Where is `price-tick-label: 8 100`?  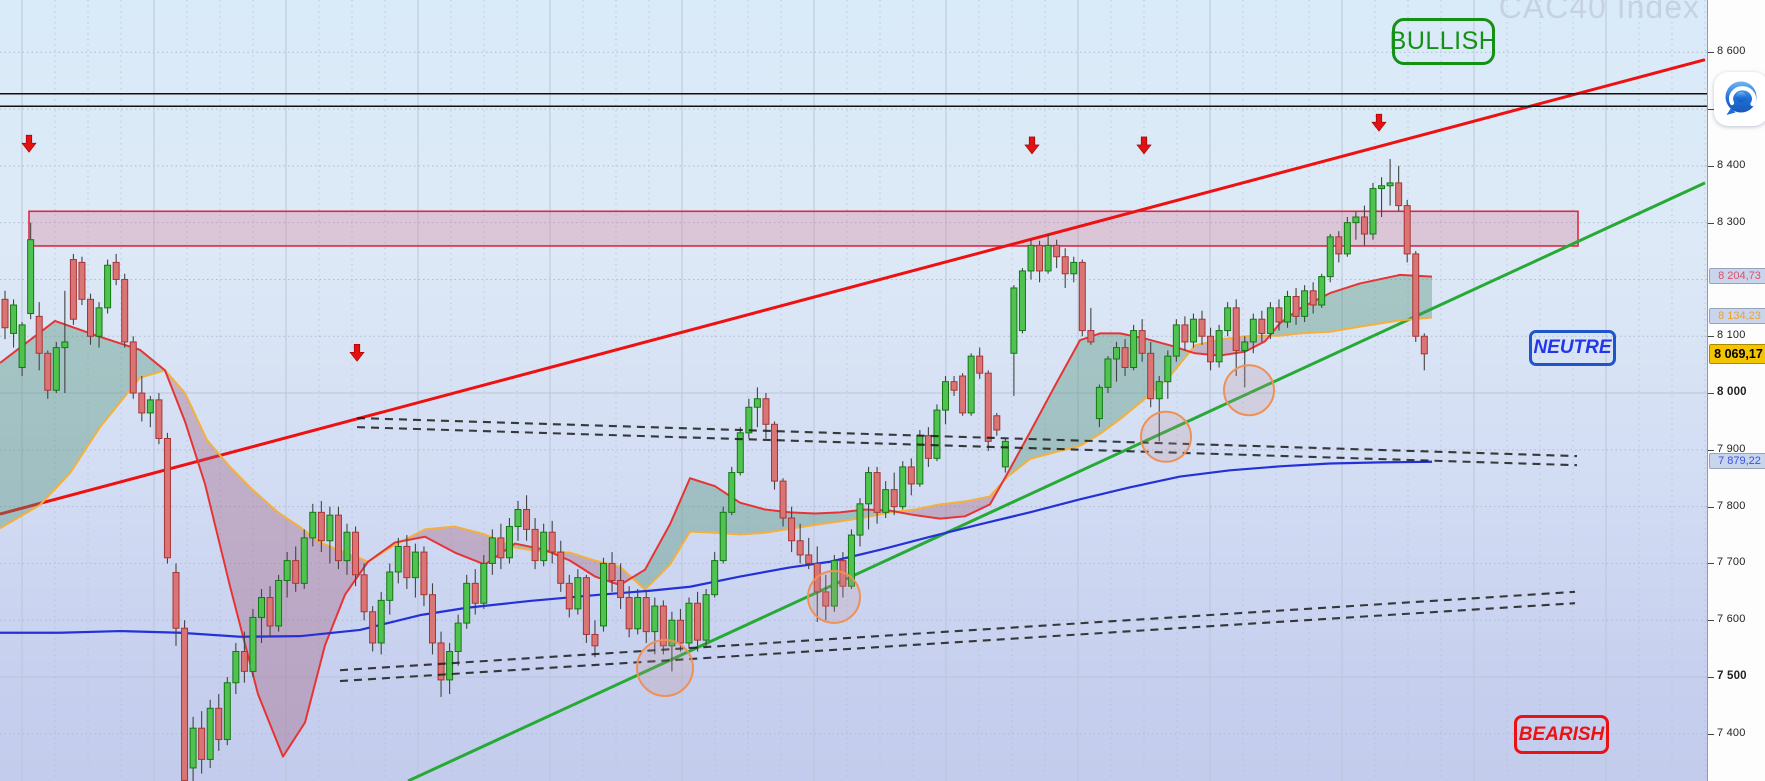 price-tick-label: 8 100 is located at coordinates (1727, 335).